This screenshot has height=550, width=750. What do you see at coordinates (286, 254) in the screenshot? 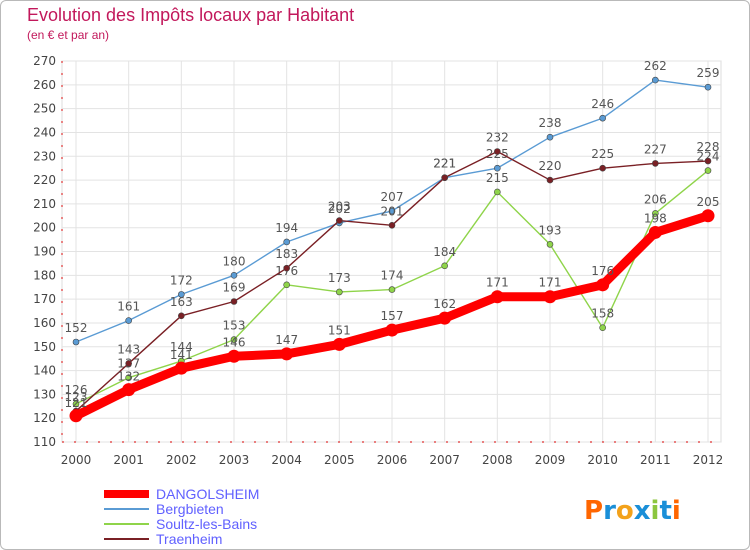
I see `data-label-traenheim: 183` at bounding box center [286, 254].